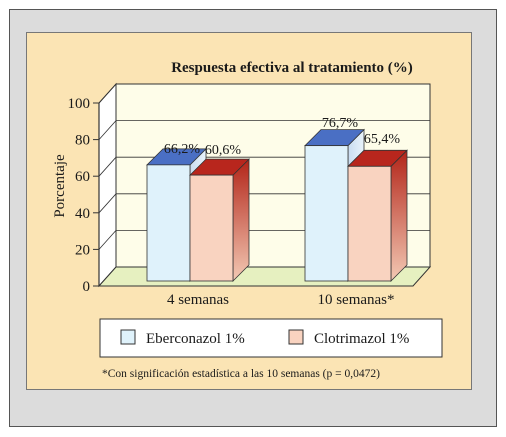 The width and height of the screenshot is (506, 437). What do you see at coordinates (182, 149) in the screenshot?
I see `data-label: 66,2%` at bounding box center [182, 149].